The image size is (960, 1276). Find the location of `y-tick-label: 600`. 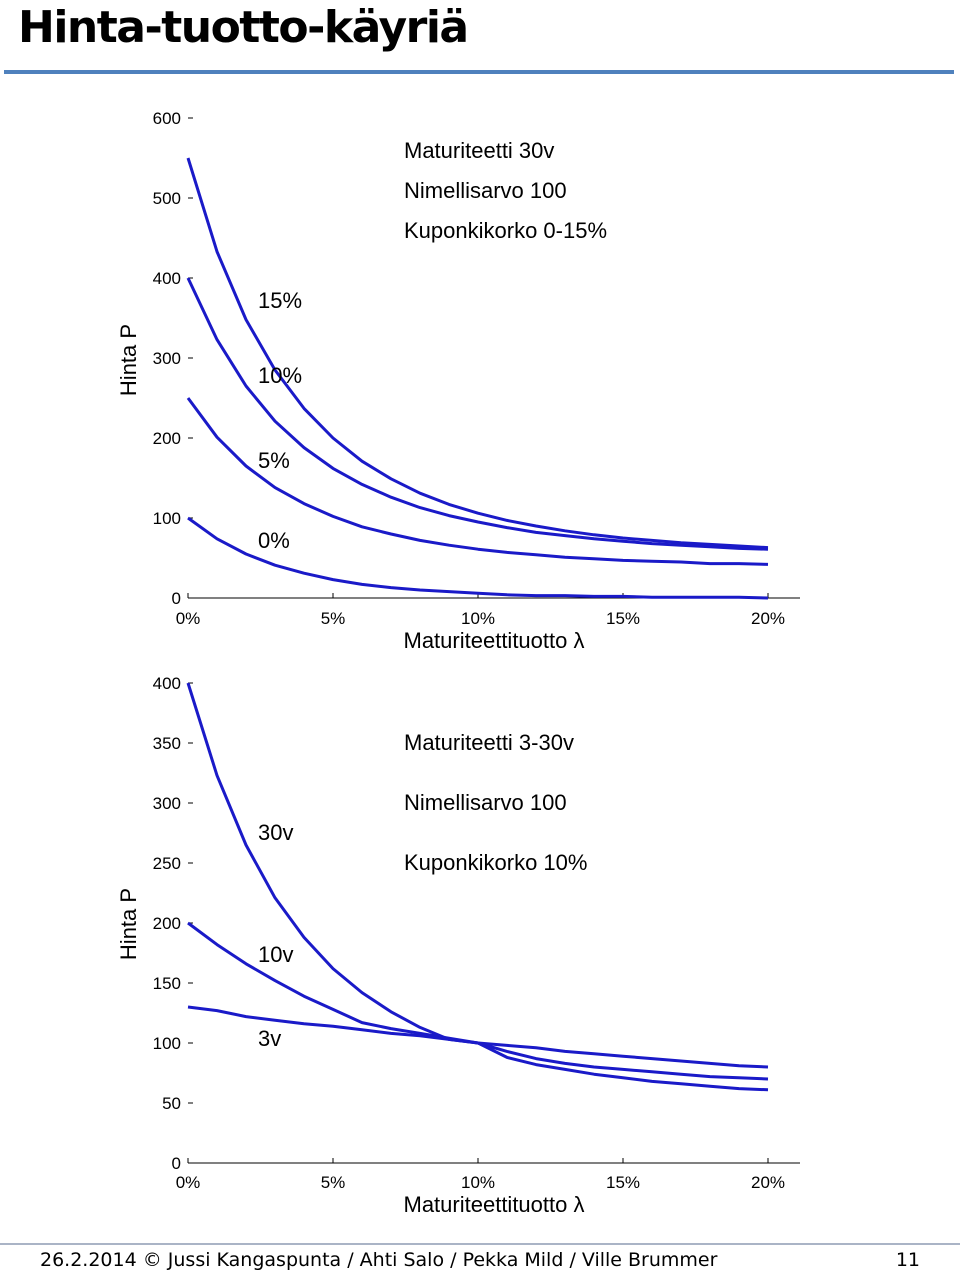

y-tick-label: 600 is located at coordinates (167, 118).